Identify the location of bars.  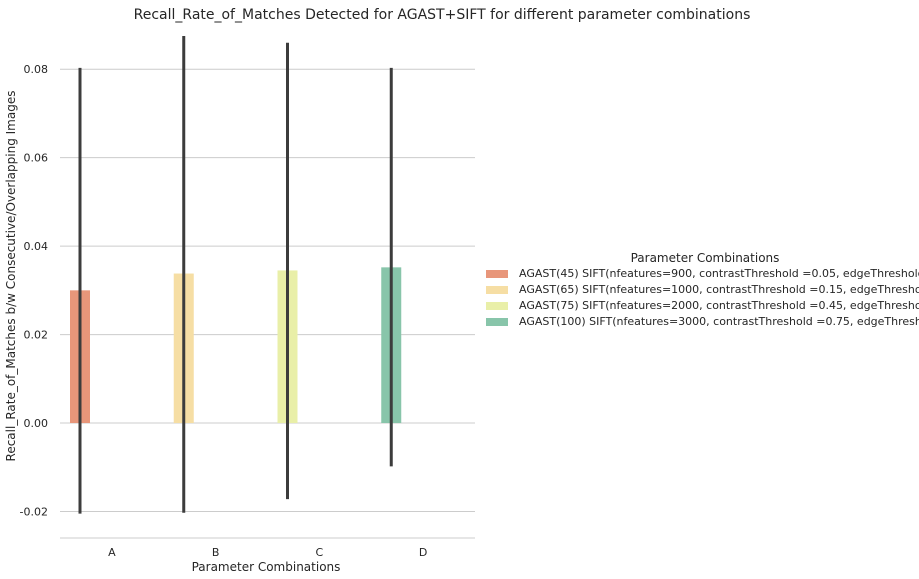
(236, 345).